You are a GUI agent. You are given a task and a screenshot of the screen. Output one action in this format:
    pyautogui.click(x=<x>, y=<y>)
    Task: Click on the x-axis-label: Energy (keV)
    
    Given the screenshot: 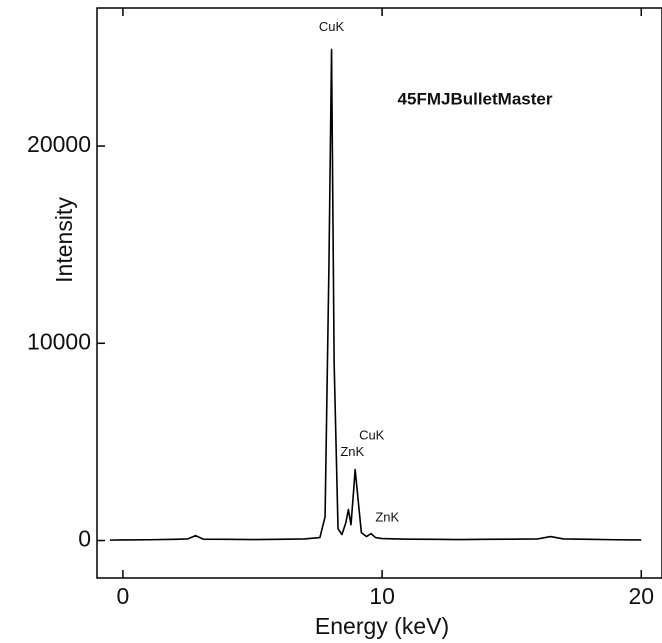 What is the action you would take?
    pyautogui.click(x=382, y=626)
    